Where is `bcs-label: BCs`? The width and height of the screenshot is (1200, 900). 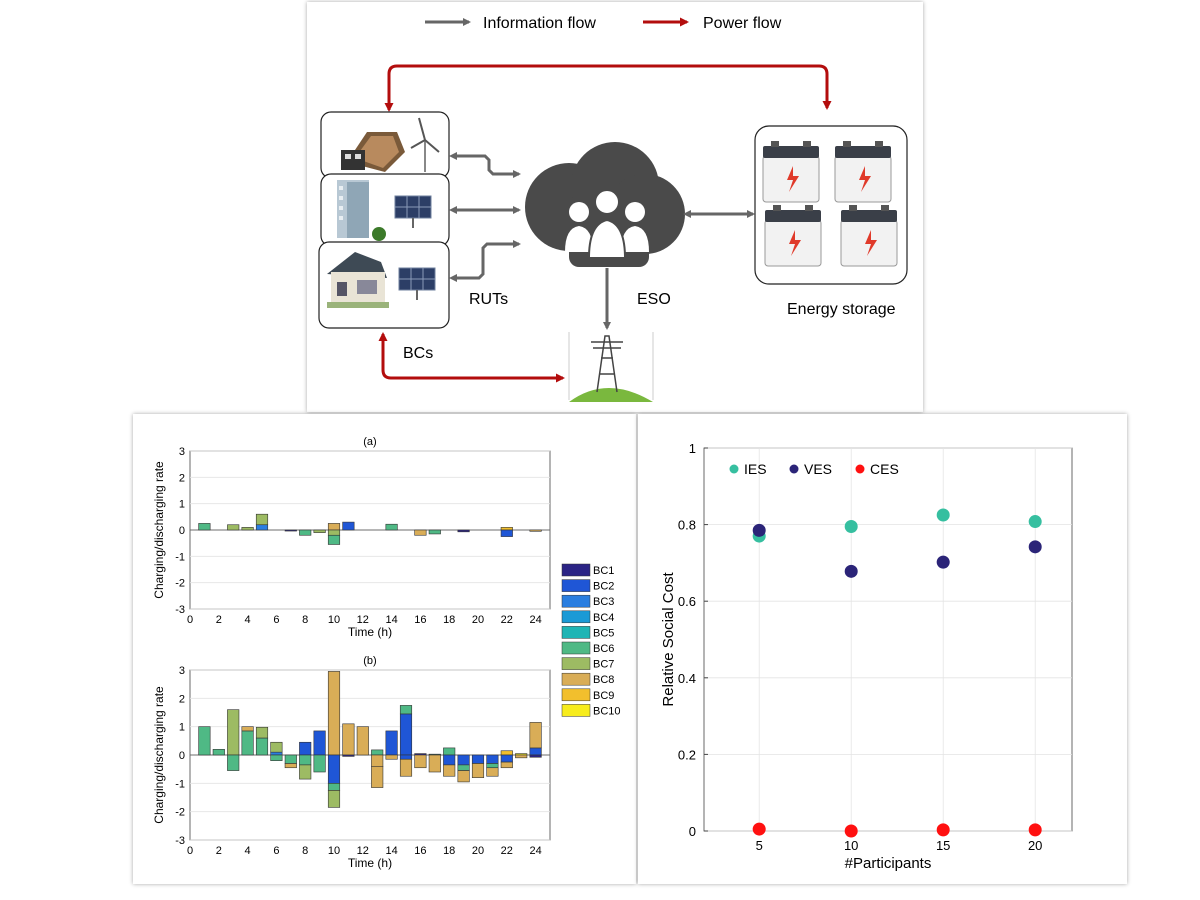 bcs-label: BCs is located at coordinates (418, 353).